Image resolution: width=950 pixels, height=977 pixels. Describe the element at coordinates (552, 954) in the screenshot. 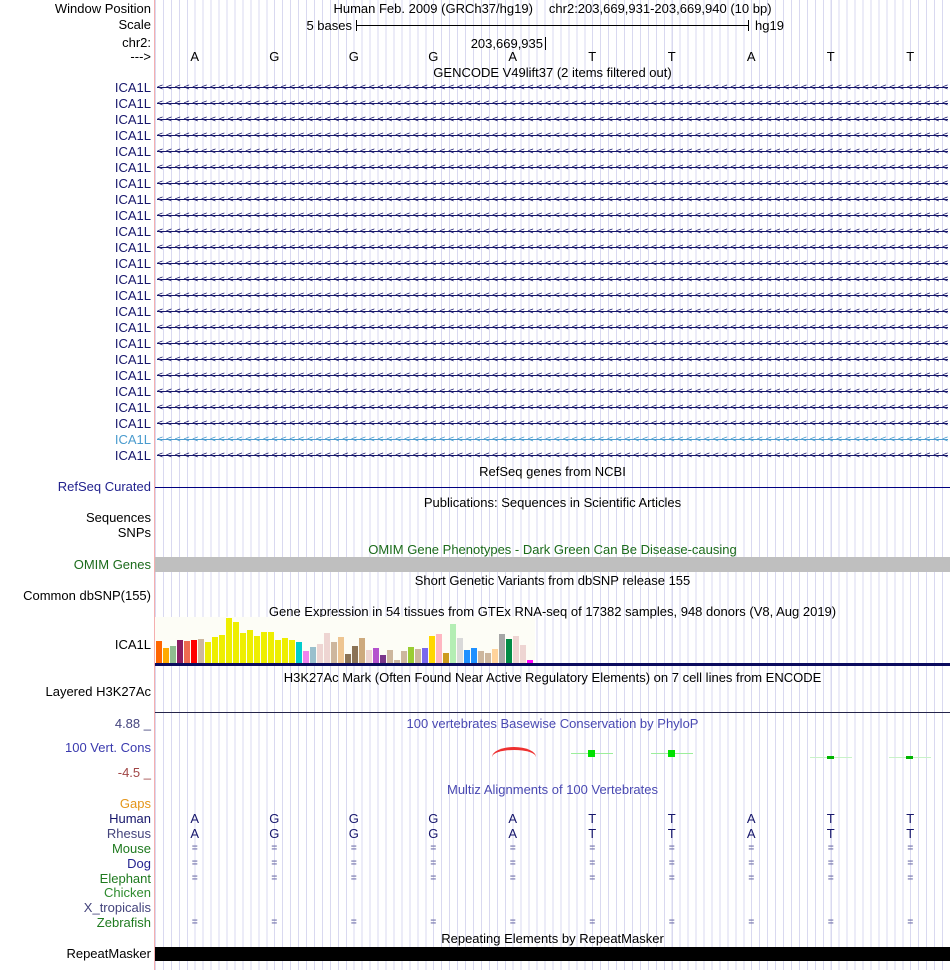

I see `repeatmasker-feature-bar` at that location.